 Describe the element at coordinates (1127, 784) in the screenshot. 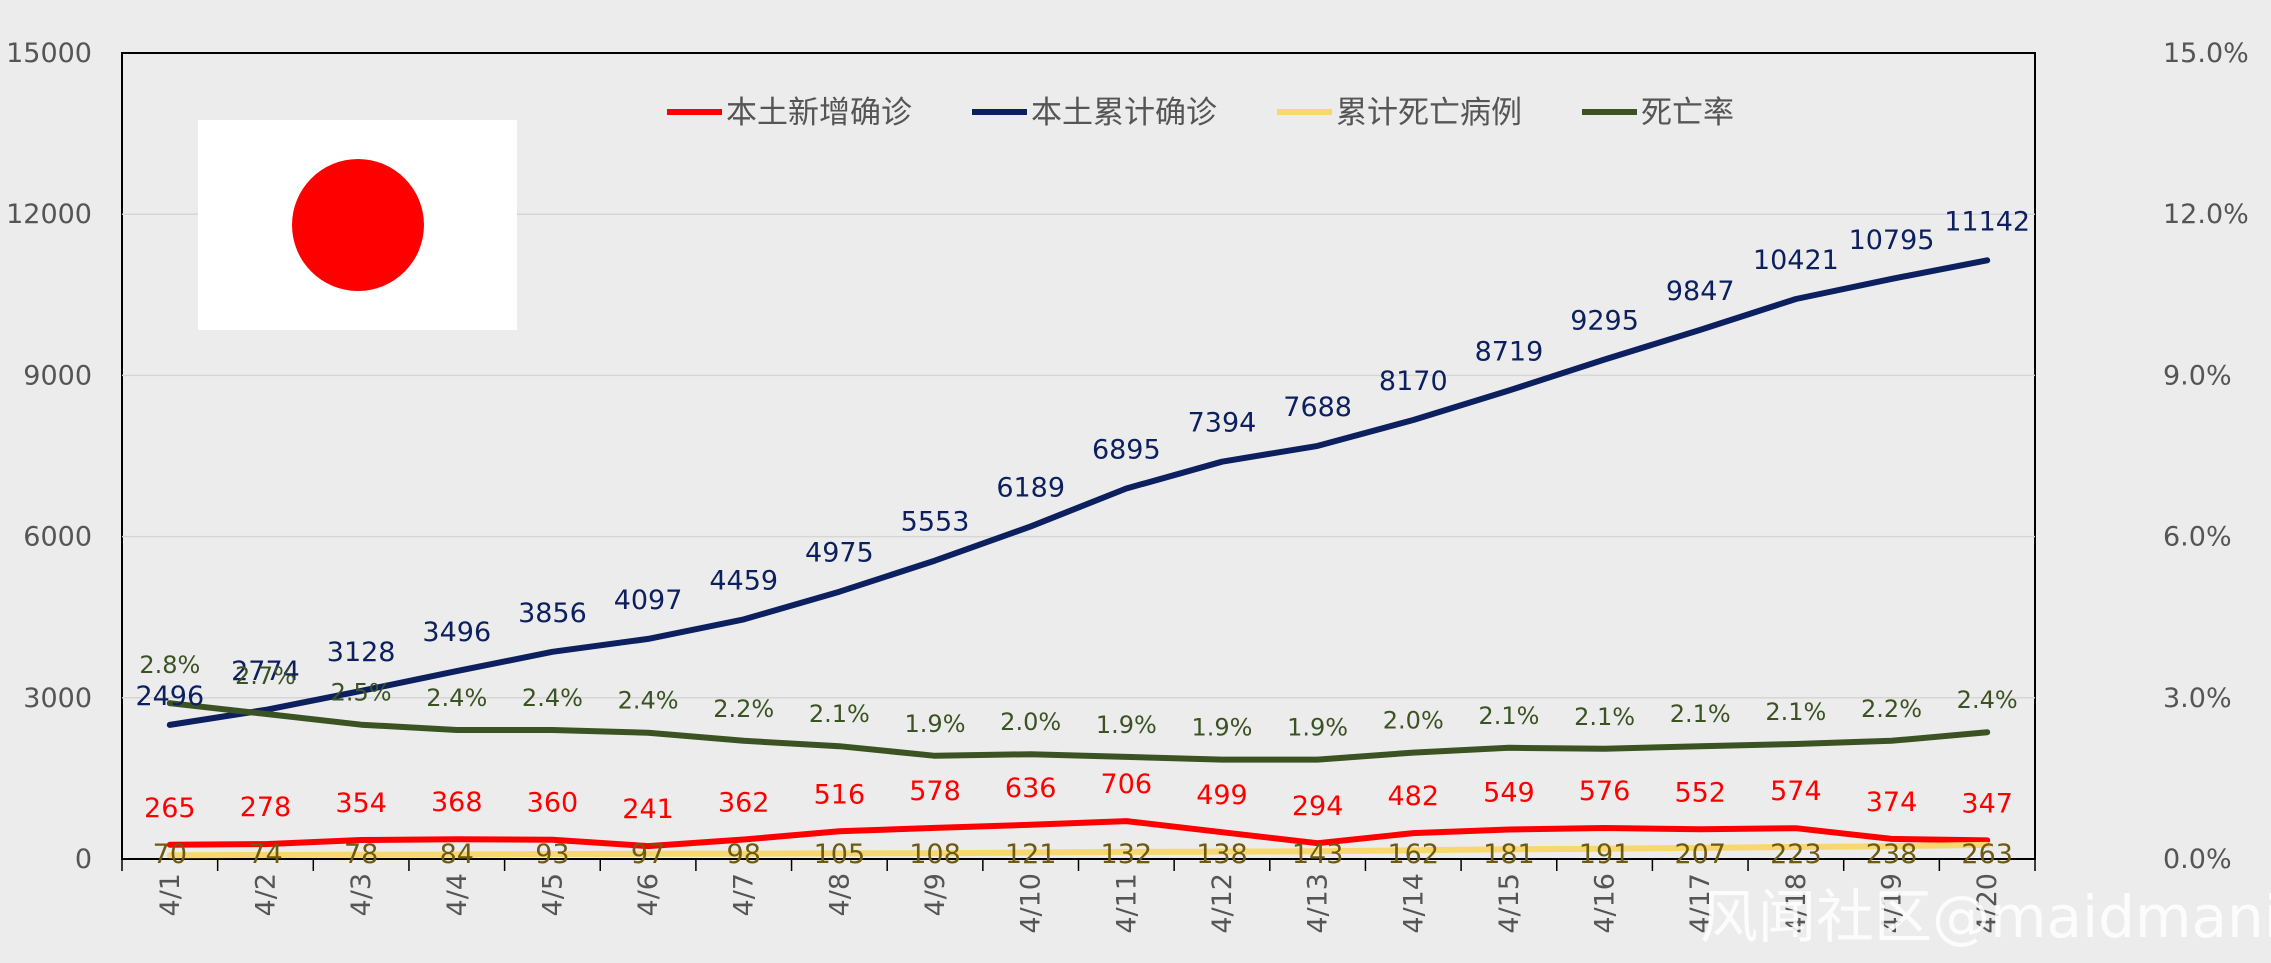

I see `new-cases-label: 706` at that location.